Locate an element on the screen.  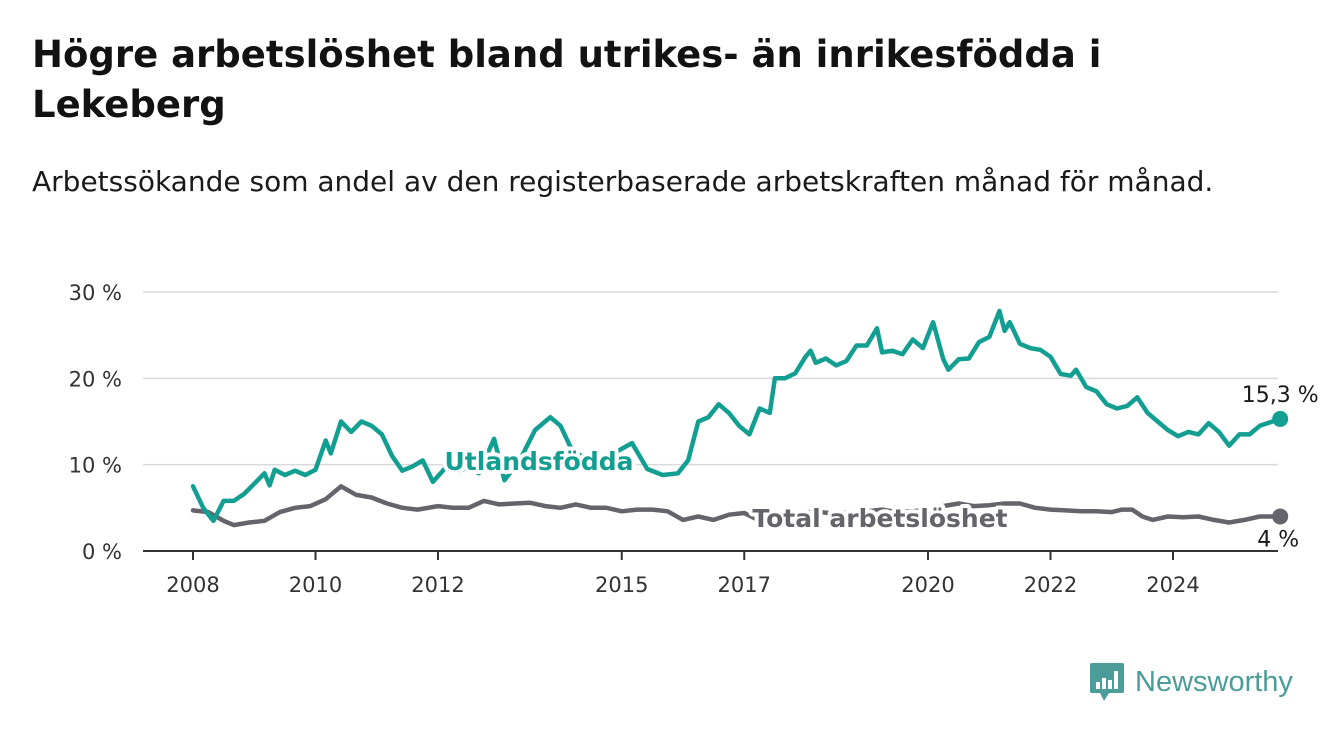
annotation-total: Total arbetslöshet is located at coordinates (879, 518).